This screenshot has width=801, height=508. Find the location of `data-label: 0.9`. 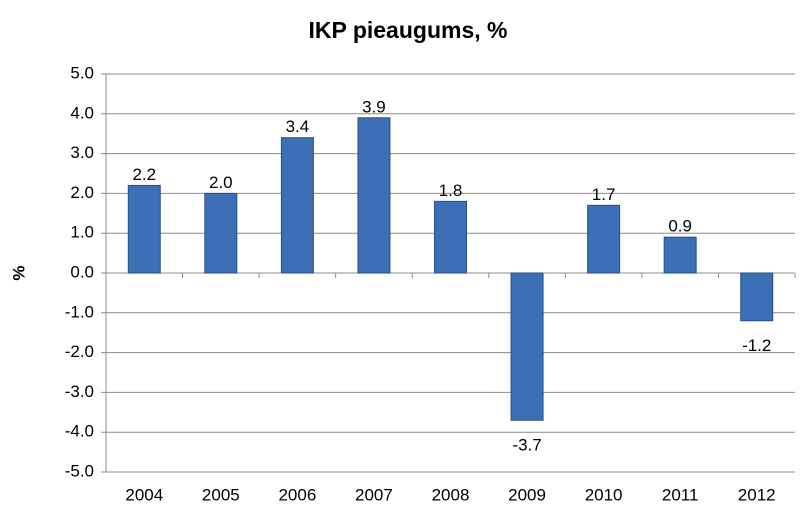

data-label: 0.9 is located at coordinates (680, 226).